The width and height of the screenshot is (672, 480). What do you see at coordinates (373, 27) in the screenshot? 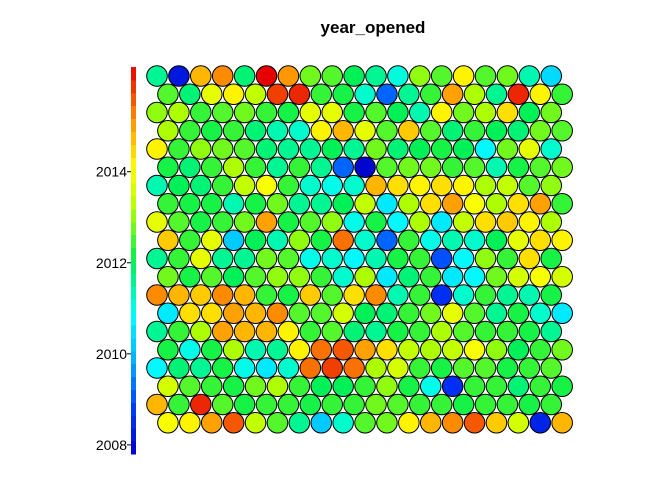
I see `chart-title: year_opened` at bounding box center [373, 27].